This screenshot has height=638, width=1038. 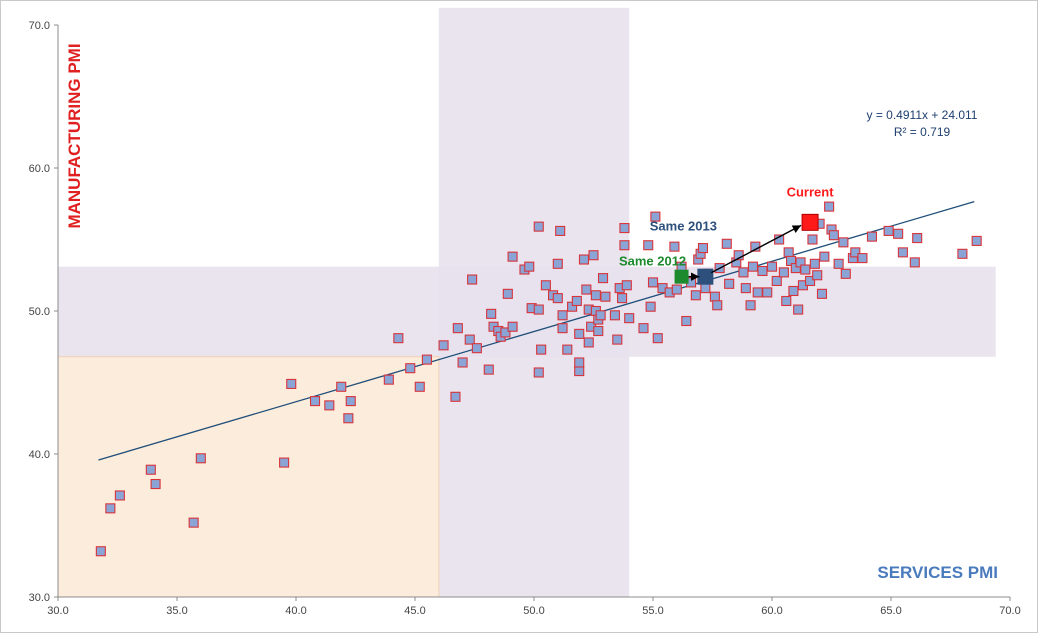 What do you see at coordinates (922, 132) in the screenshot?
I see `trend-r-squared: R² = 0.719` at bounding box center [922, 132].